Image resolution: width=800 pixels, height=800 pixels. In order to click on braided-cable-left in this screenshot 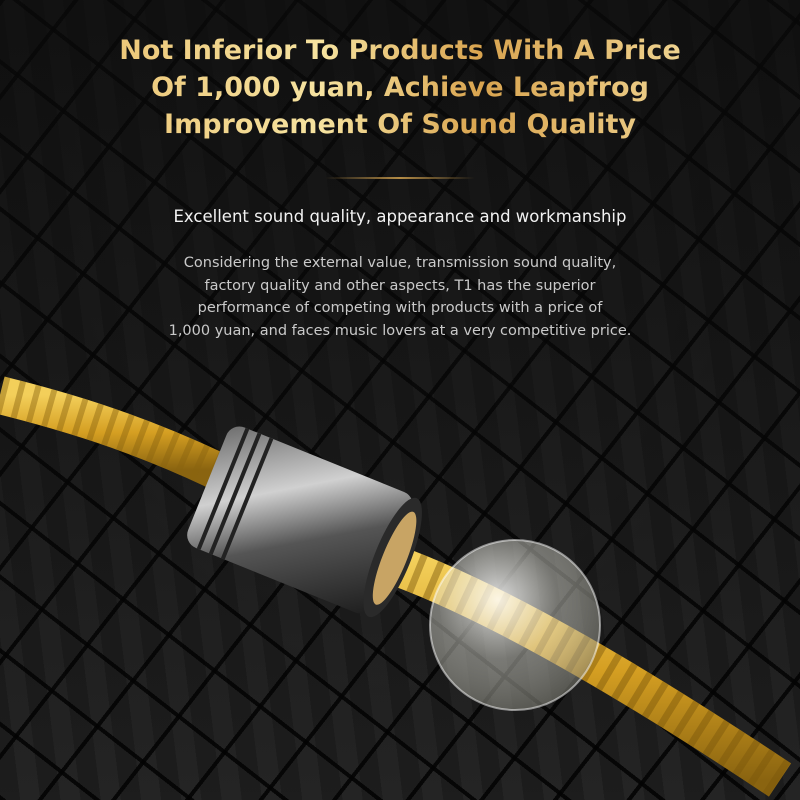, I will do `click(112, 432)`.